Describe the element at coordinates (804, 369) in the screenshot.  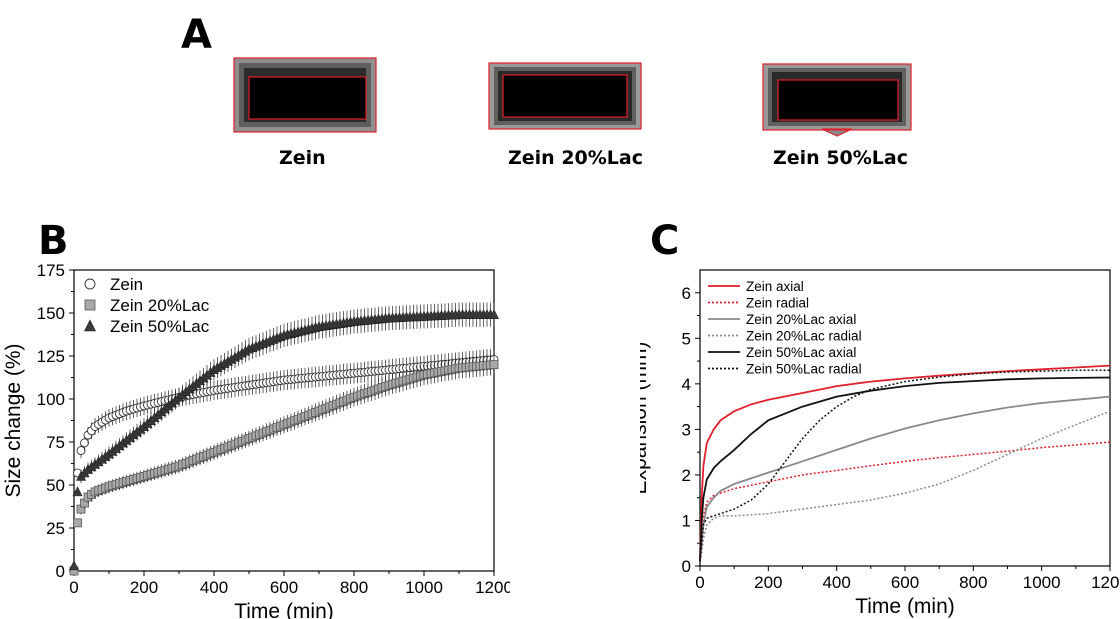
I see `chart-c-legend-label-zein-50-lac-radial: Zein 50%Lac radial` at that location.